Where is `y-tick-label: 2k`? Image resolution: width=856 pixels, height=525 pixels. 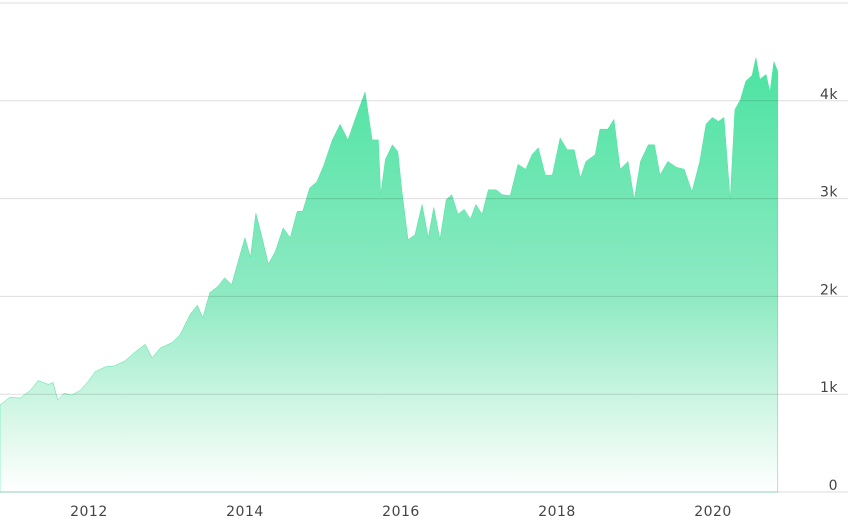
y-tick-label: 2k is located at coordinates (829, 290).